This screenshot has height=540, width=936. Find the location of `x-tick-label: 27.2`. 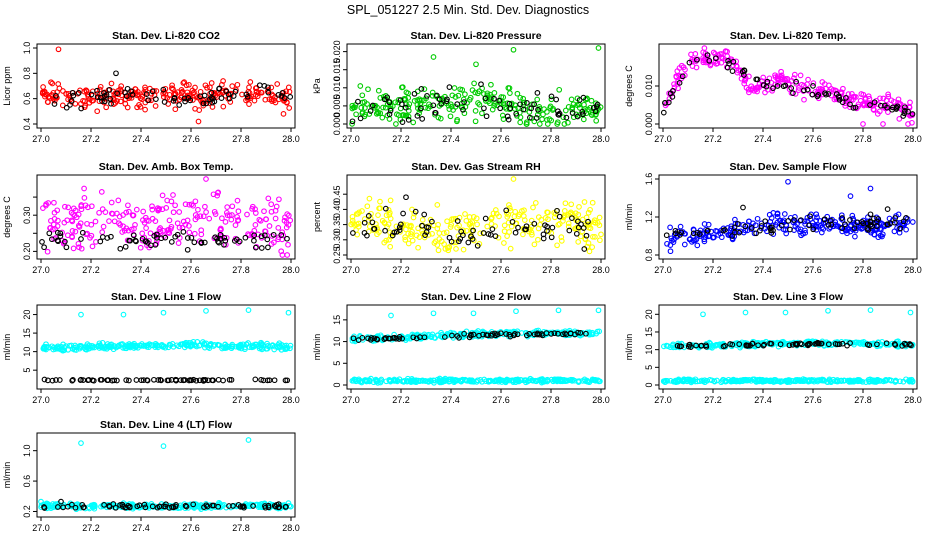

x-tick-label: 27.2 is located at coordinates (401, 400).